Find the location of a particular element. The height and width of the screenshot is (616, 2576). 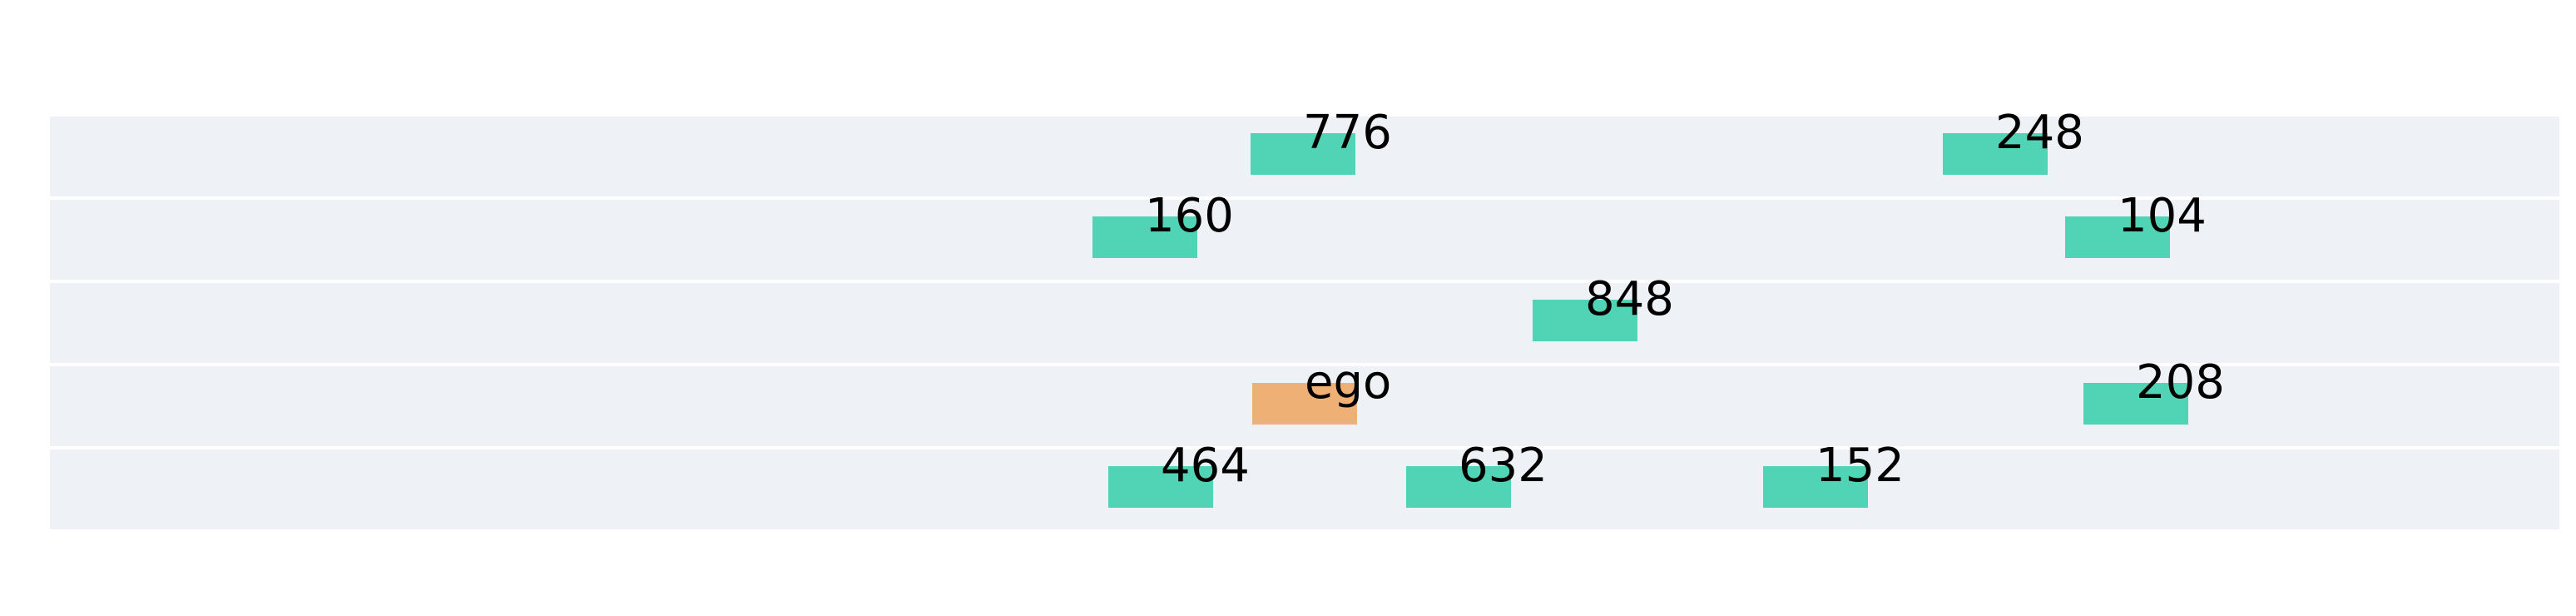

vehicle-label-152: 152 is located at coordinates (1861, 466).